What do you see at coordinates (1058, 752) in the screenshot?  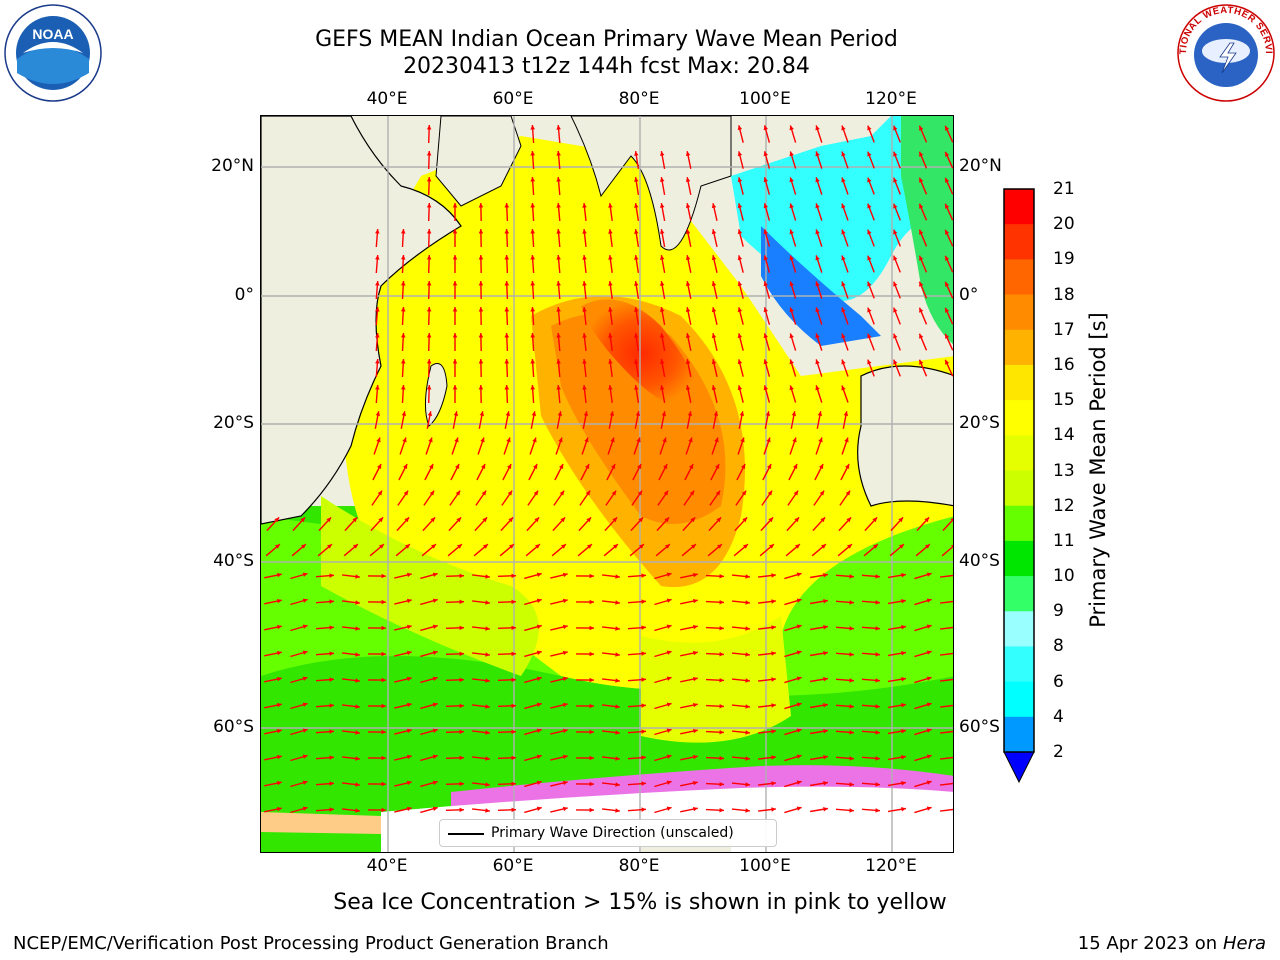 I see `colorbar-tick-label: 2` at bounding box center [1058, 752].